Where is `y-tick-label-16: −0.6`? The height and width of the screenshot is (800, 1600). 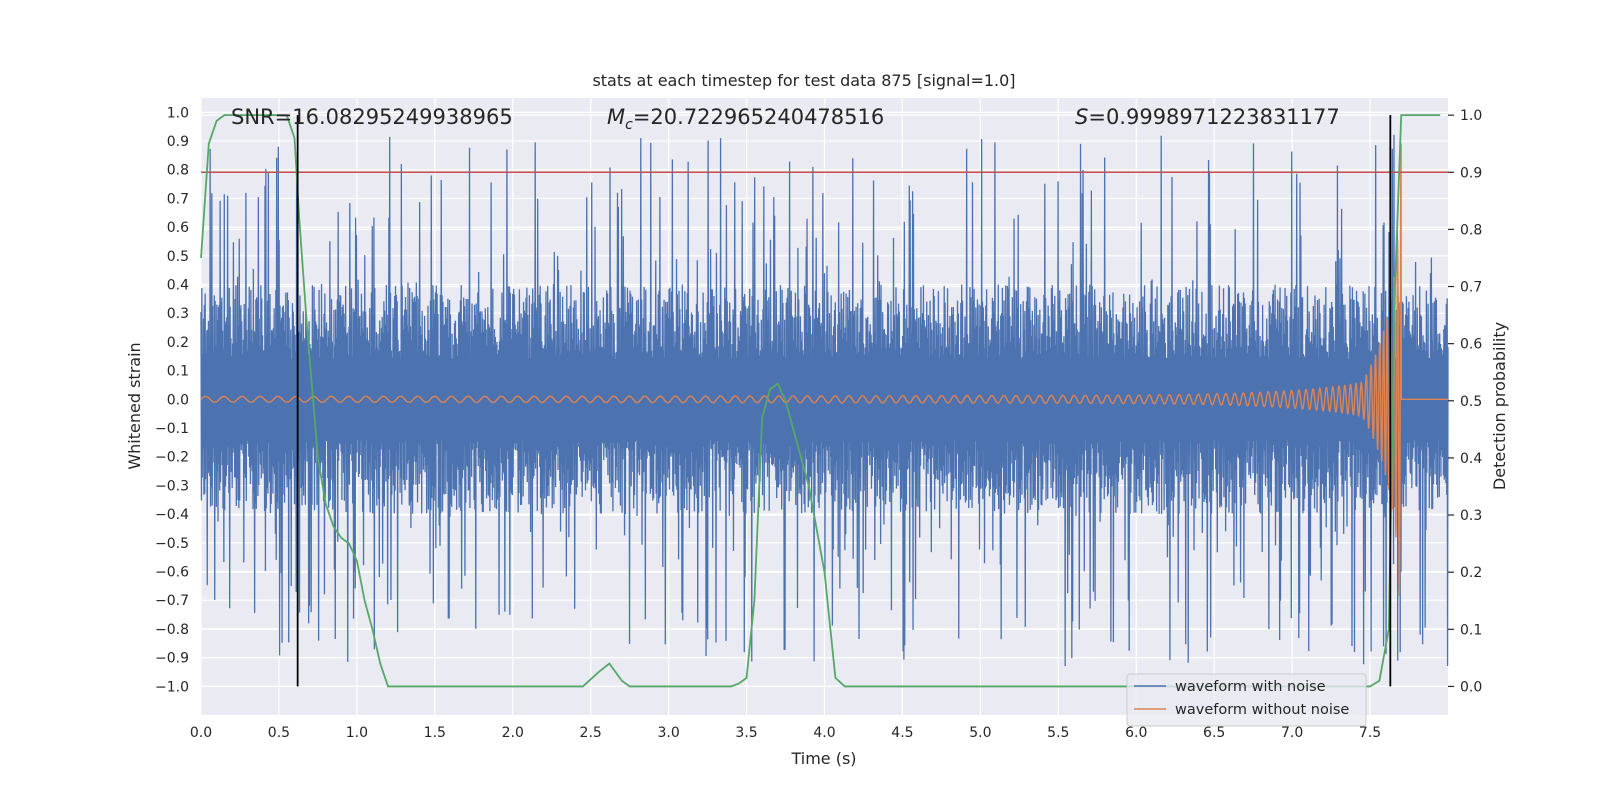 y-tick-label-16: −0.6 is located at coordinates (172, 573).